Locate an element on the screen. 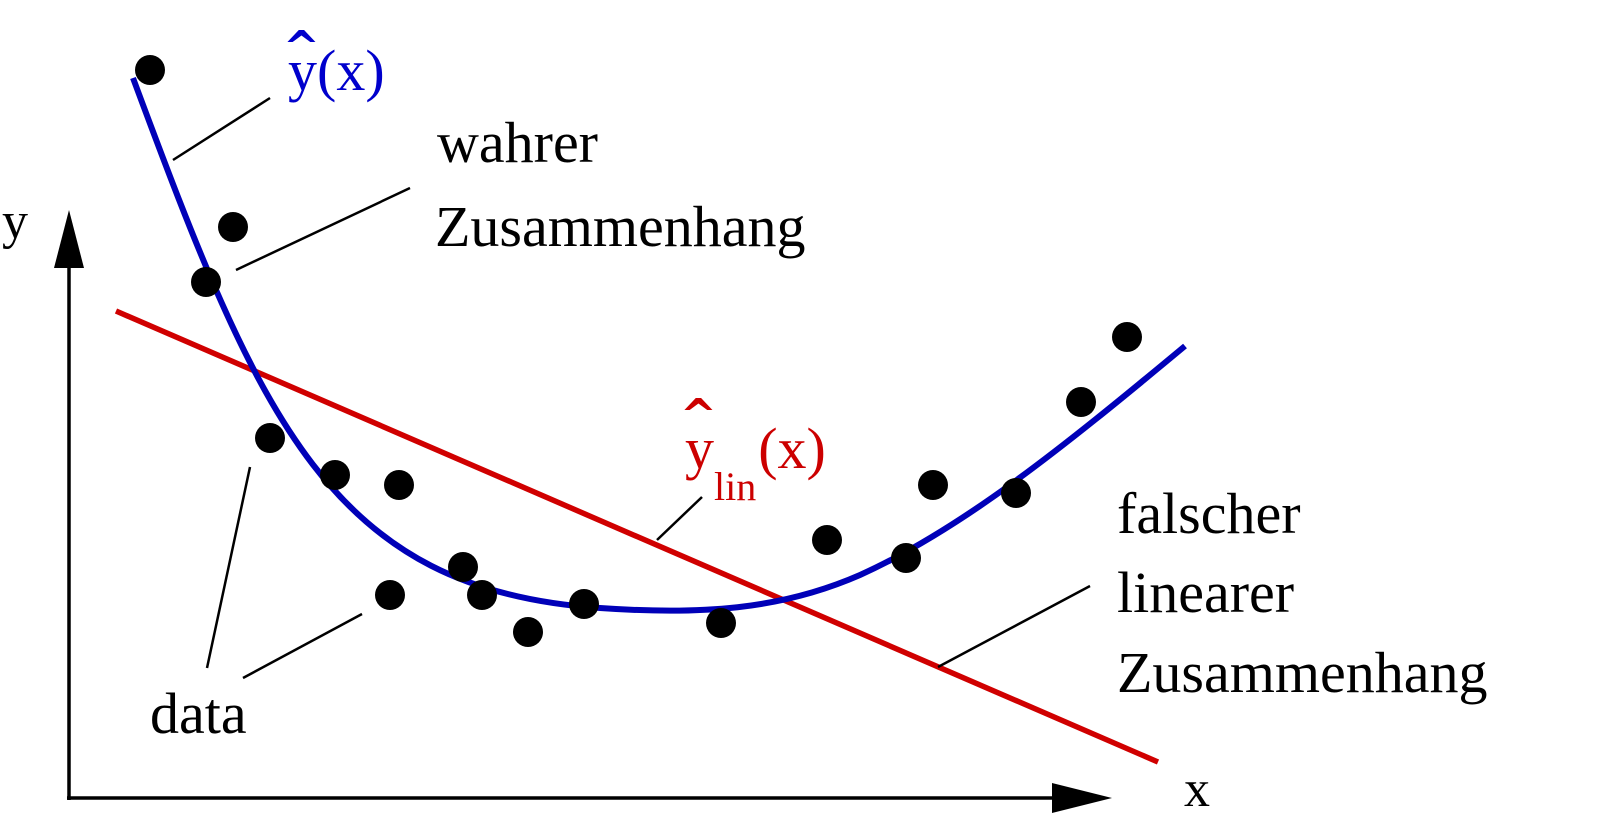  ylin-label-subscript: lin is located at coordinates (735, 486).